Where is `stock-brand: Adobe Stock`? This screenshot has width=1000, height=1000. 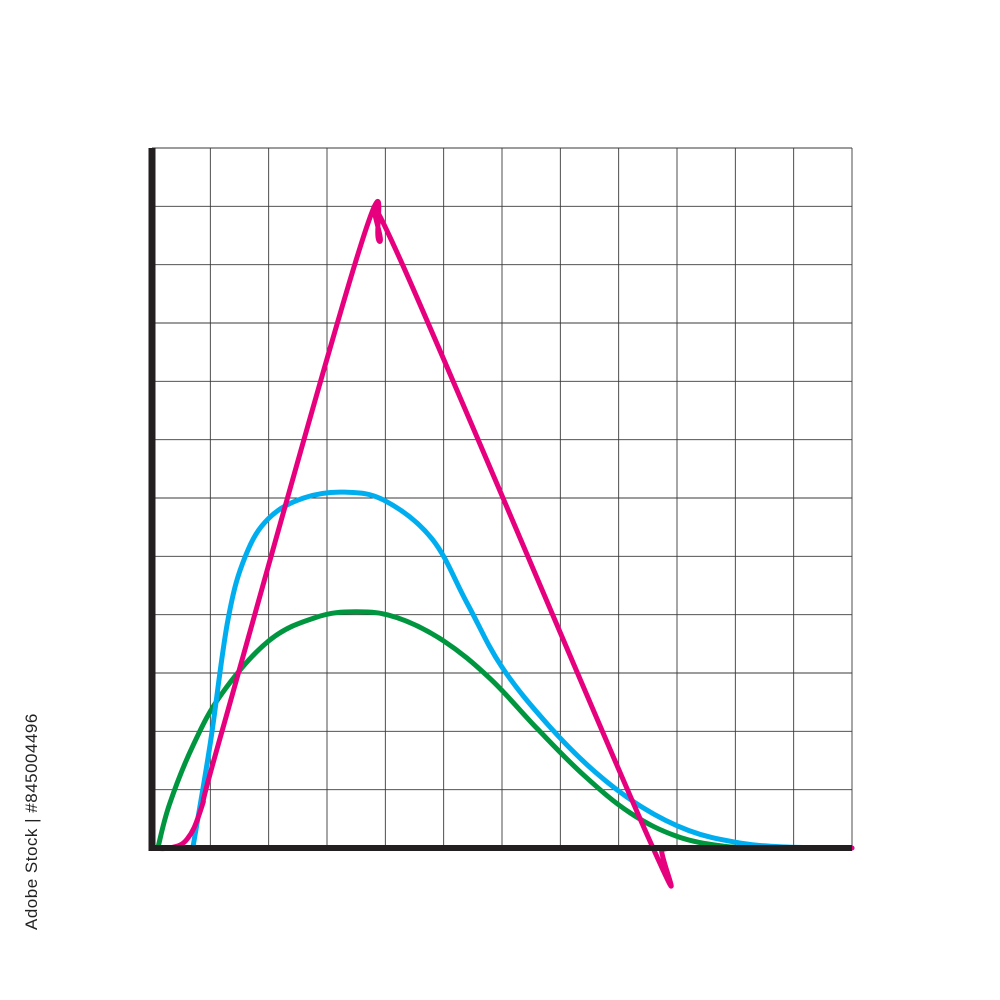
stock-brand: Adobe Stock is located at coordinates (31, 879).